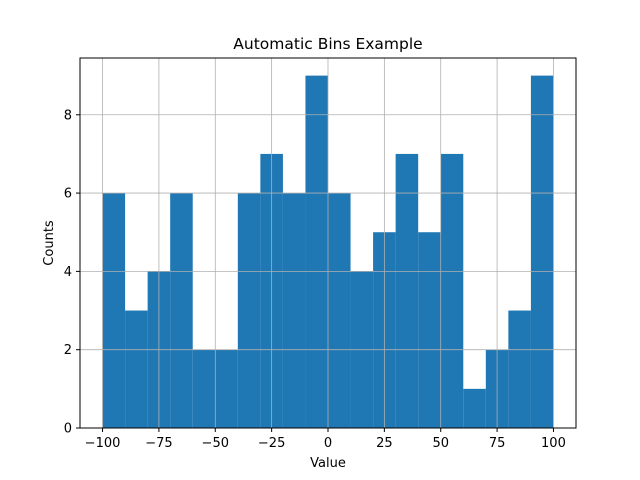 The width and height of the screenshot is (640, 480). Describe the element at coordinates (68, 429) in the screenshot. I see `y-tick-label: 0` at that location.